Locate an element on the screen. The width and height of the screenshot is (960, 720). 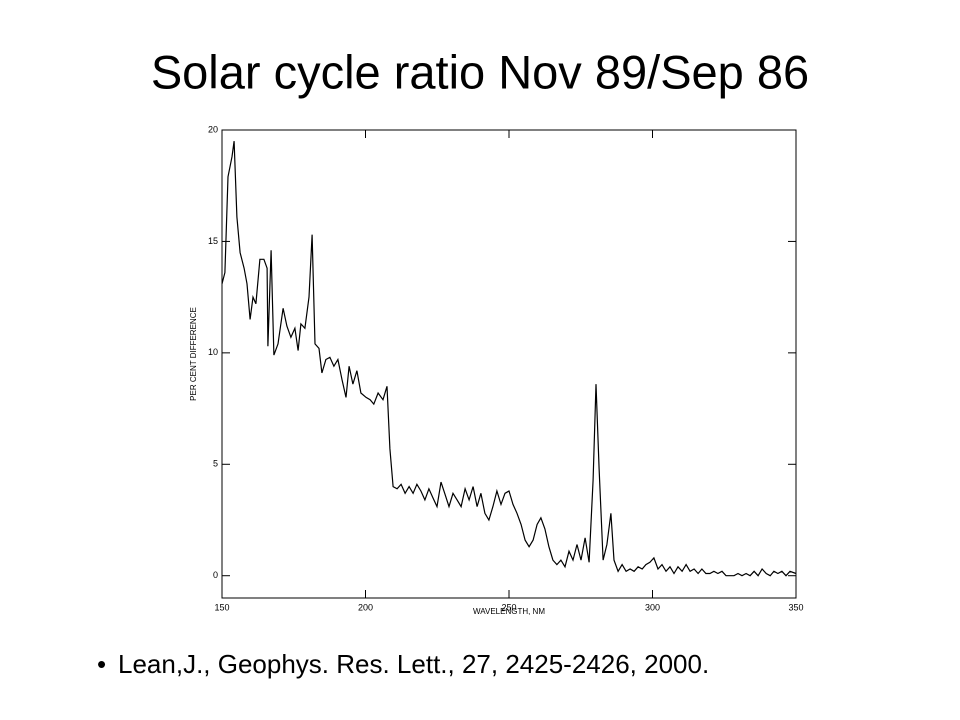
x-axis-label: WAVELENGTH, NM is located at coordinates (509, 611).